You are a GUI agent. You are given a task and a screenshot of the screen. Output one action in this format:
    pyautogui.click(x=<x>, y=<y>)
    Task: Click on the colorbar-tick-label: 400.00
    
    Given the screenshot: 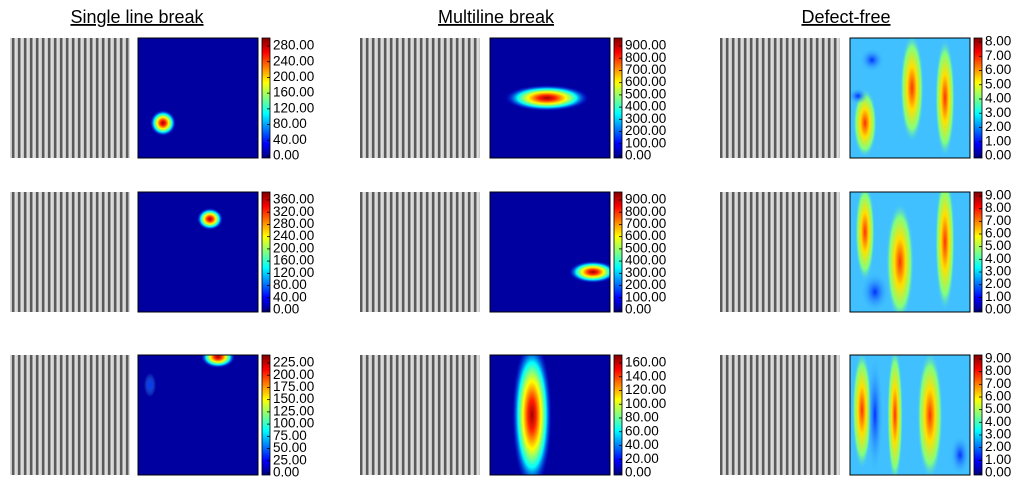 What is the action you would take?
    pyautogui.click(x=645, y=106)
    